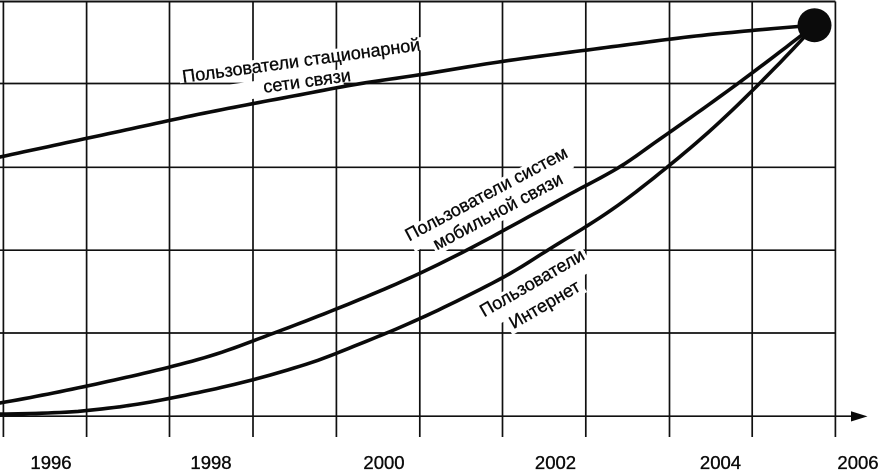  I want to click on svg-text: 2004, so click(720, 461).